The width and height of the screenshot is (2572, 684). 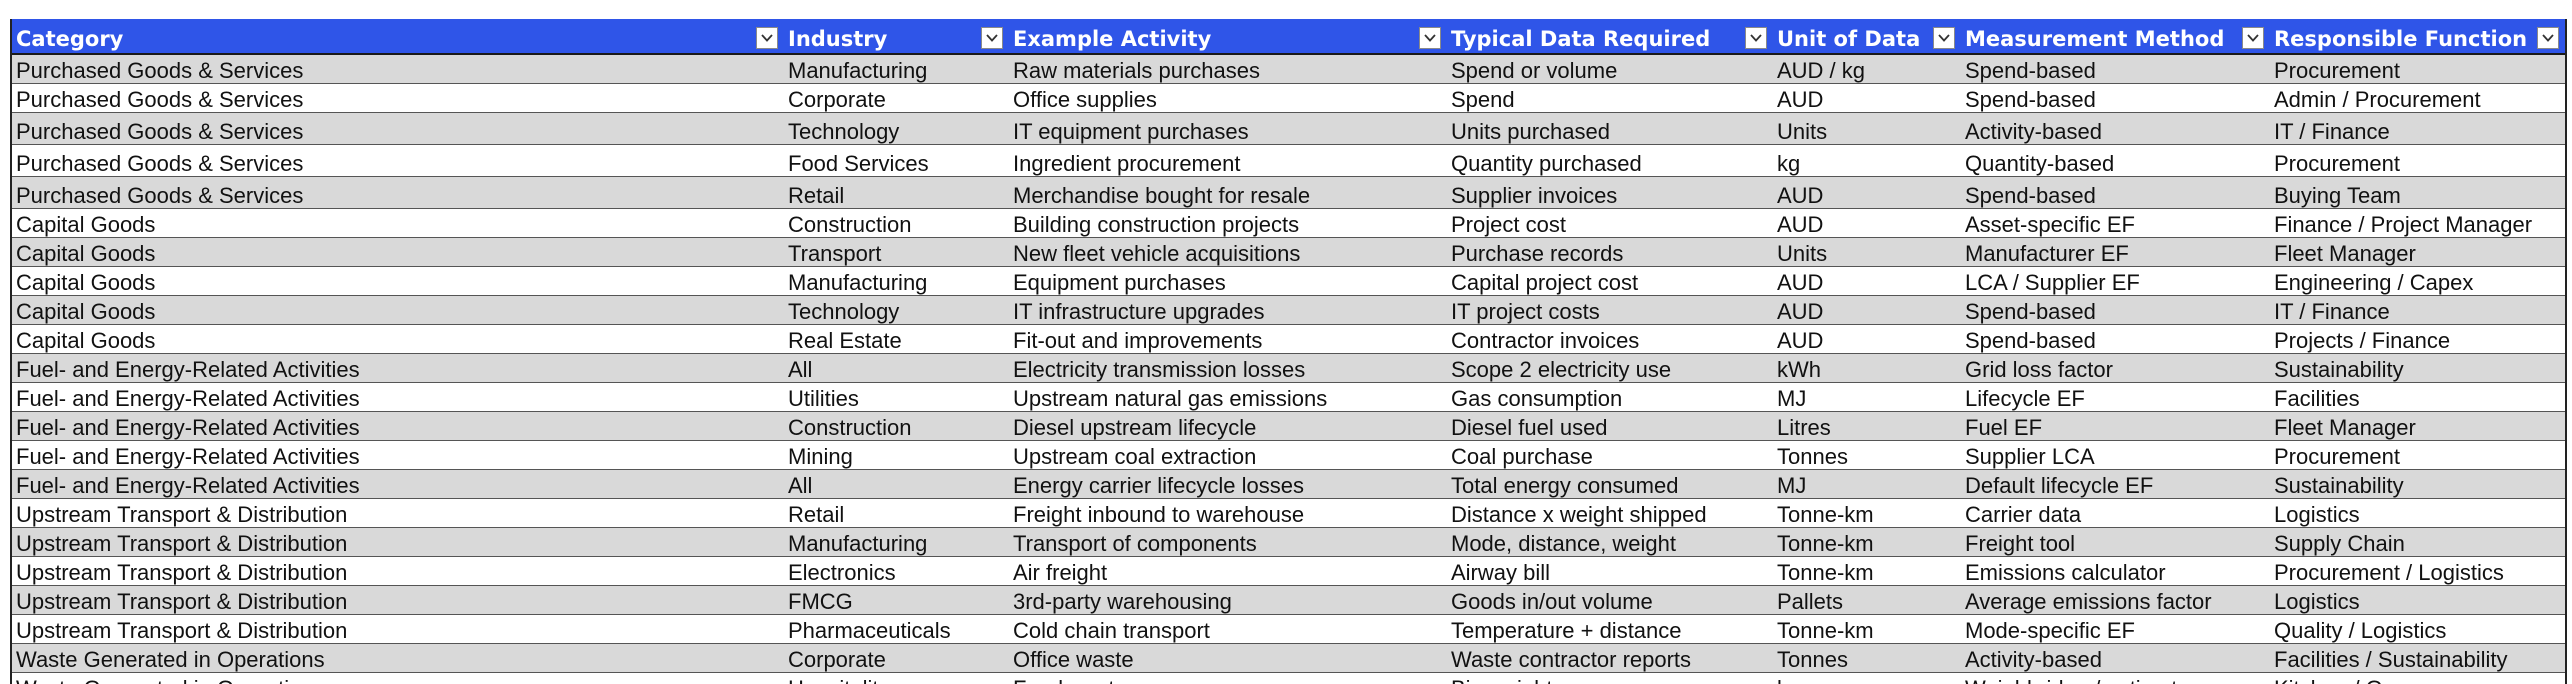 What do you see at coordinates (2115, 455) in the screenshot?
I see `table-cell: Supplier LCA` at bounding box center [2115, 455].